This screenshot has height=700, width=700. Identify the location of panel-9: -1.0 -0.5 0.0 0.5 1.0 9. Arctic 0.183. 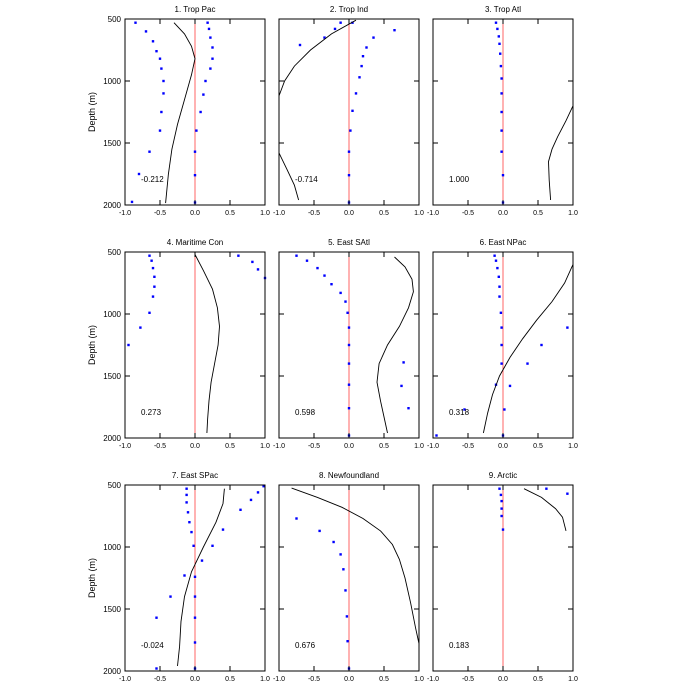
(502, 577).